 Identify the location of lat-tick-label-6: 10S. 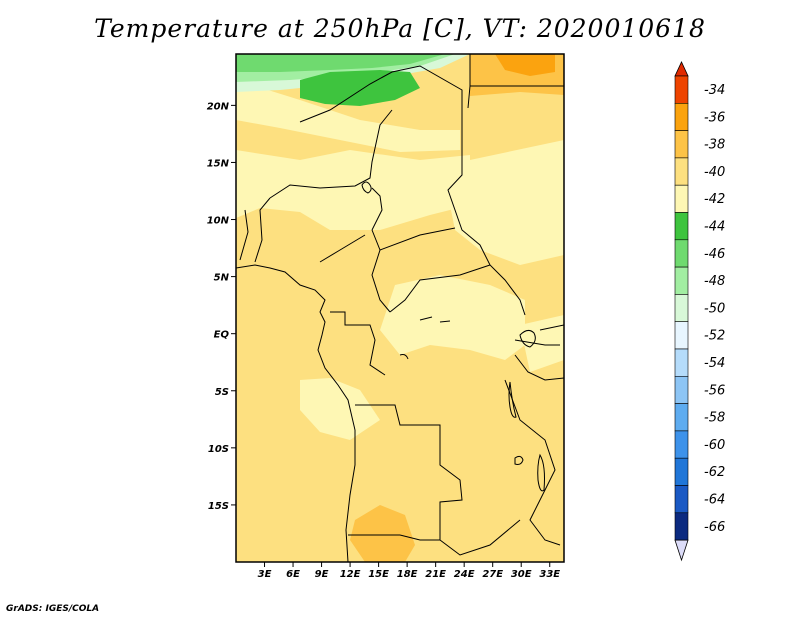
(218, 449).